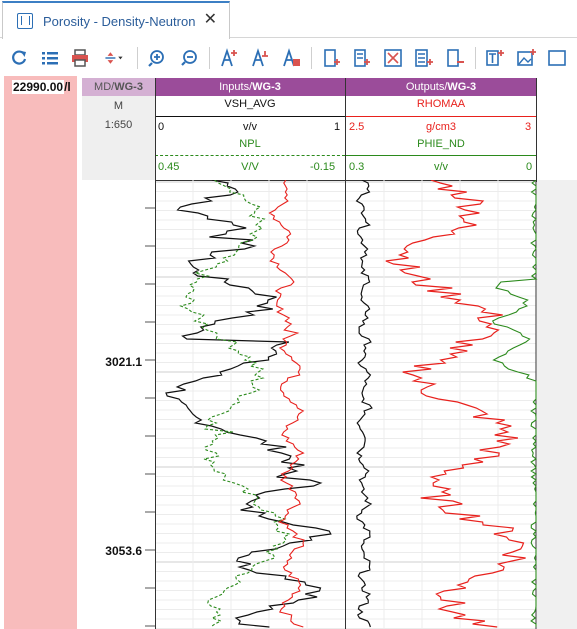  What do you see at coordinates (118, 125) in the screenshot?
I see `md-scale-label: 1:650` at bounding box center [118, 125].